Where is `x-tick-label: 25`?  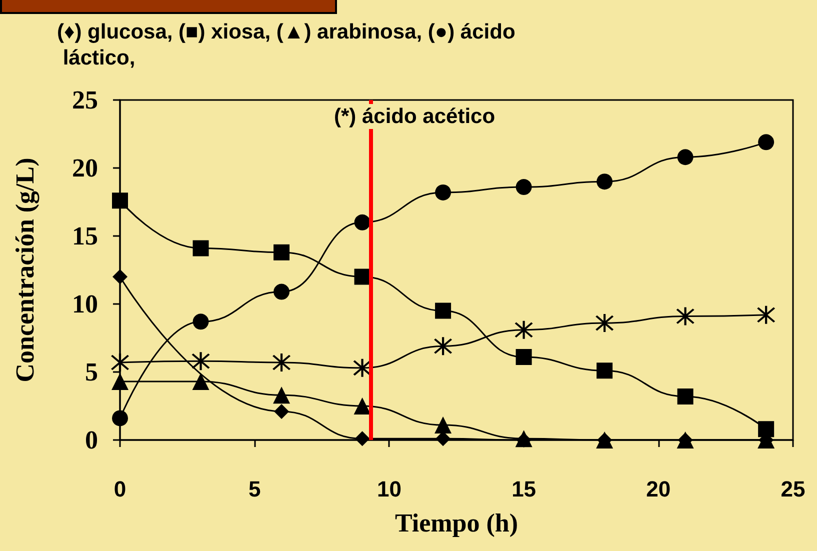
x-tick-label: 25 is located at coordinates (793, 489).